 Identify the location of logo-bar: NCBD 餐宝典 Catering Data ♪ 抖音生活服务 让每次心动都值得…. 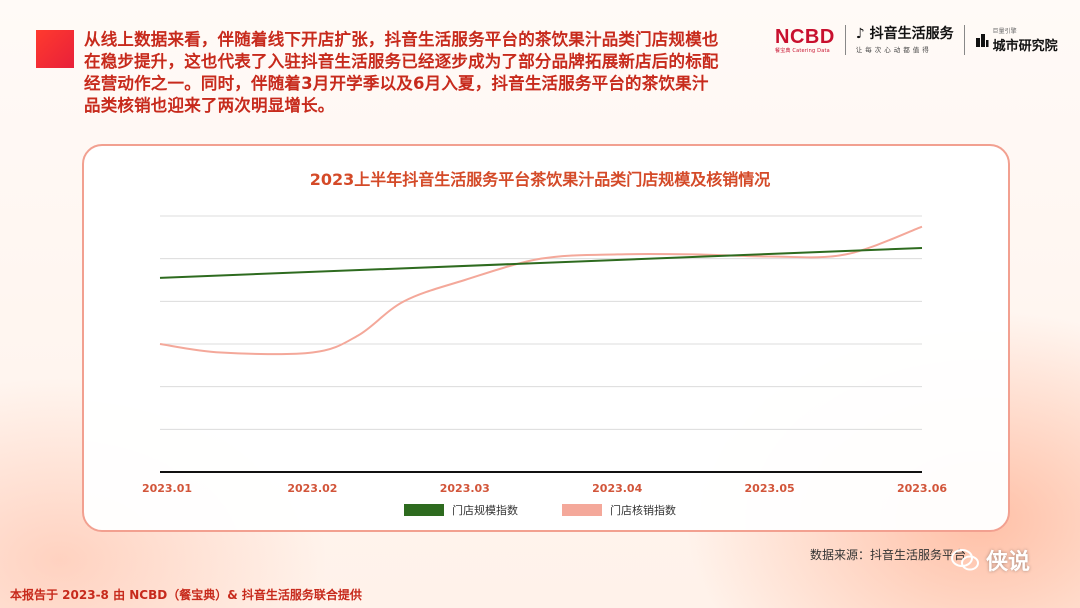
(916, 40).